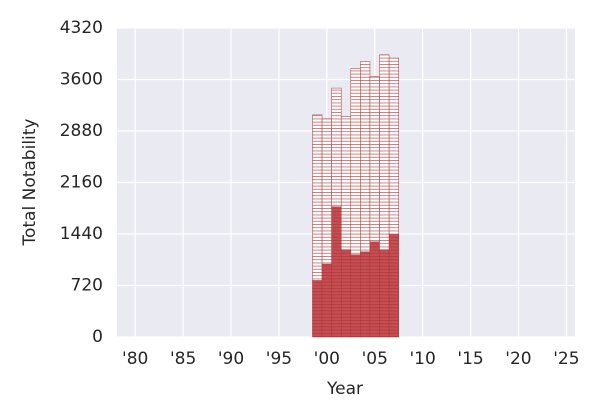 The image size is (600, 420). Describe the element at coordinates (81, 28) in the screenshot. I see `y-tick-label: 4320` at that location.